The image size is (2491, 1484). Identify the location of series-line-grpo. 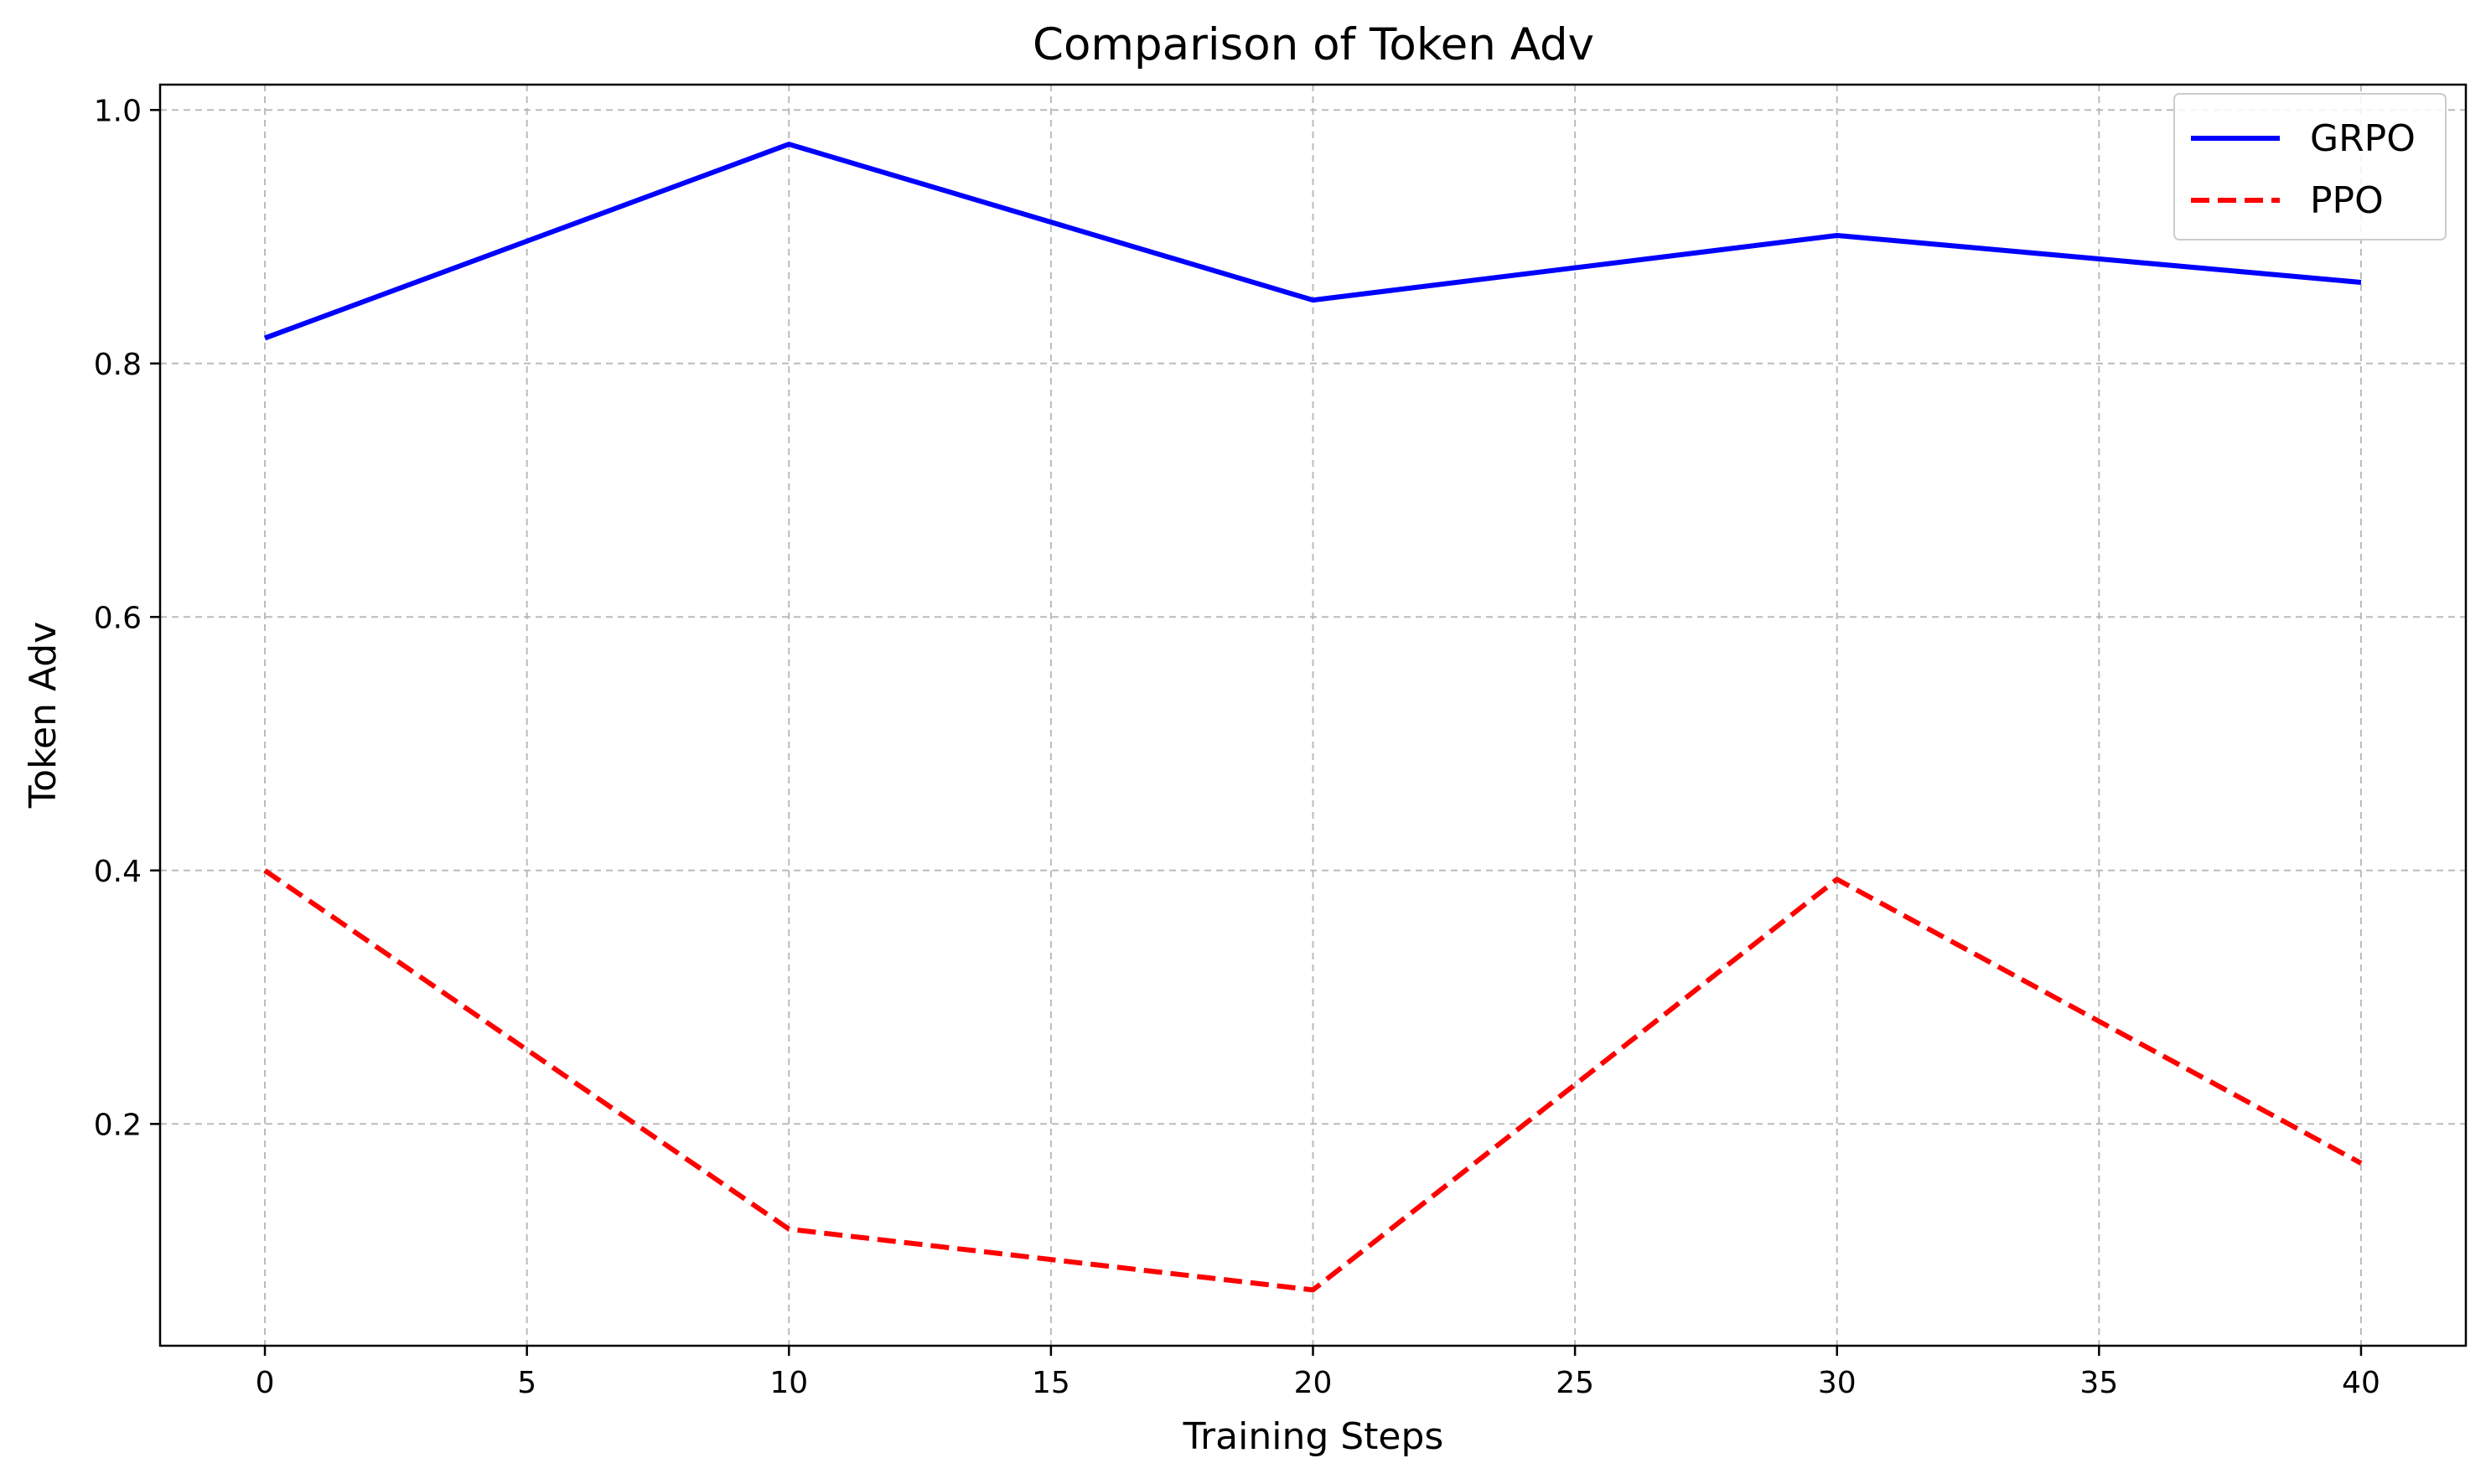
(1312, 241).